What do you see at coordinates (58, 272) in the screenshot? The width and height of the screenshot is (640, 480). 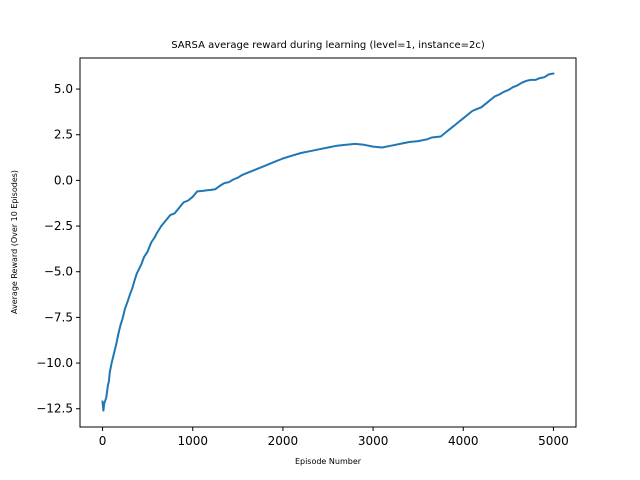 I see `y-tick-label: −5.0` at bounding box center [58, 272].